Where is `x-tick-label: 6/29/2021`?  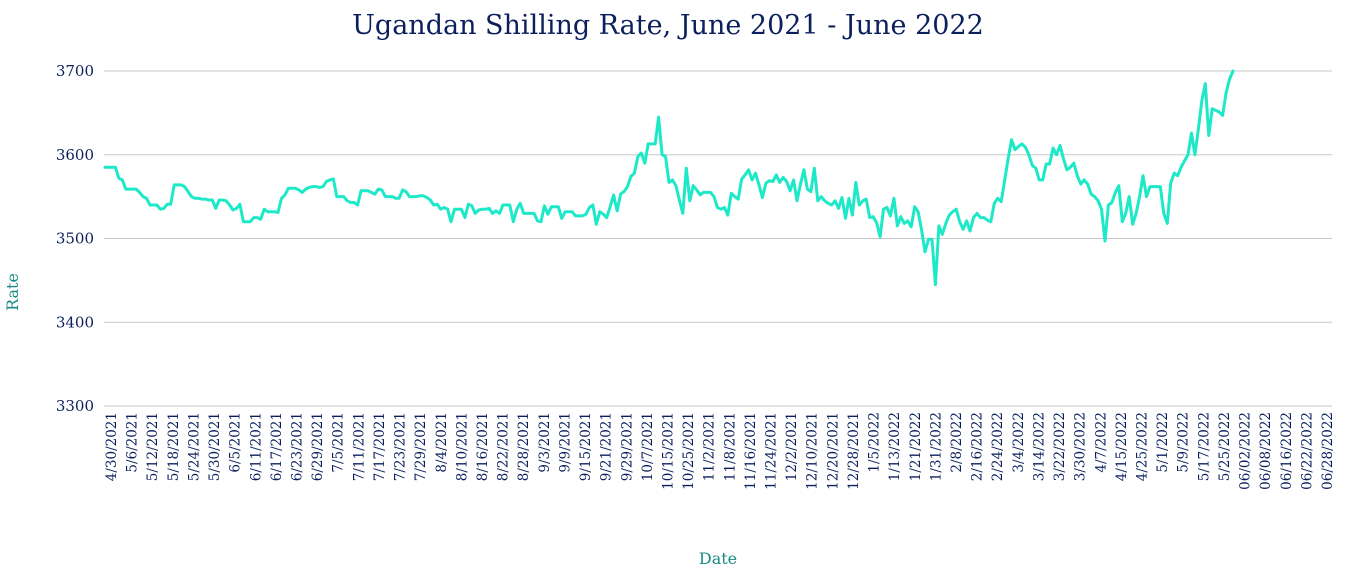
x-tick-label: 6/29/2021 is located at coordinates (318, 446).